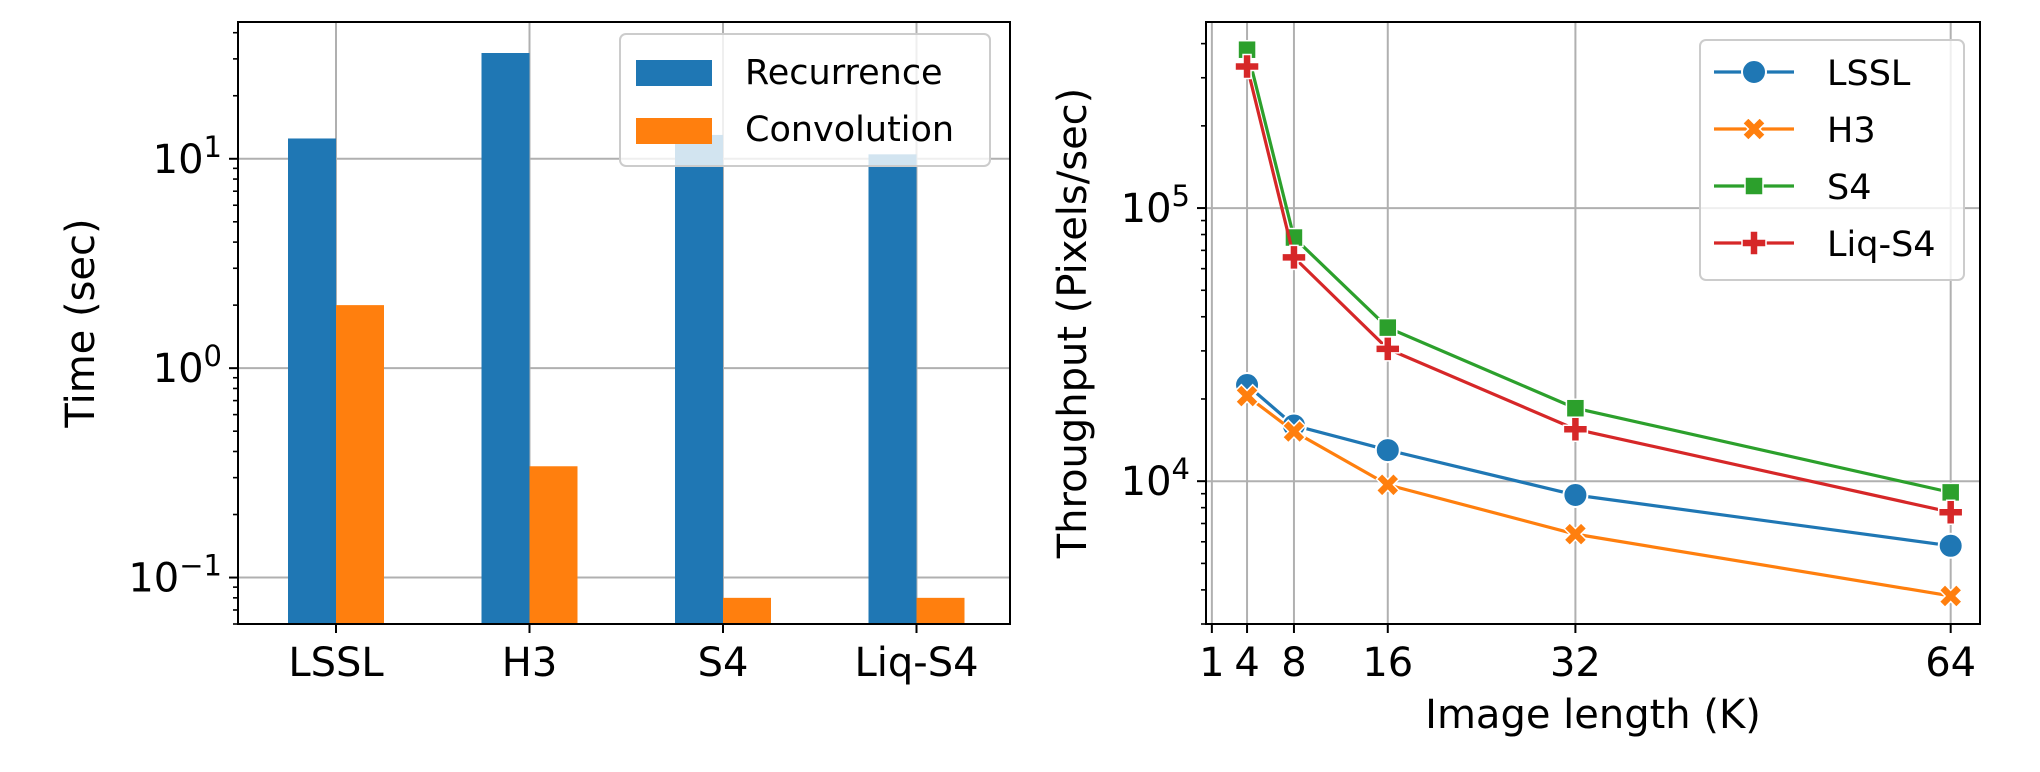 The image size is (2040, 772). I want to click on x-tick-label-8: 8, so click(1293, 663).